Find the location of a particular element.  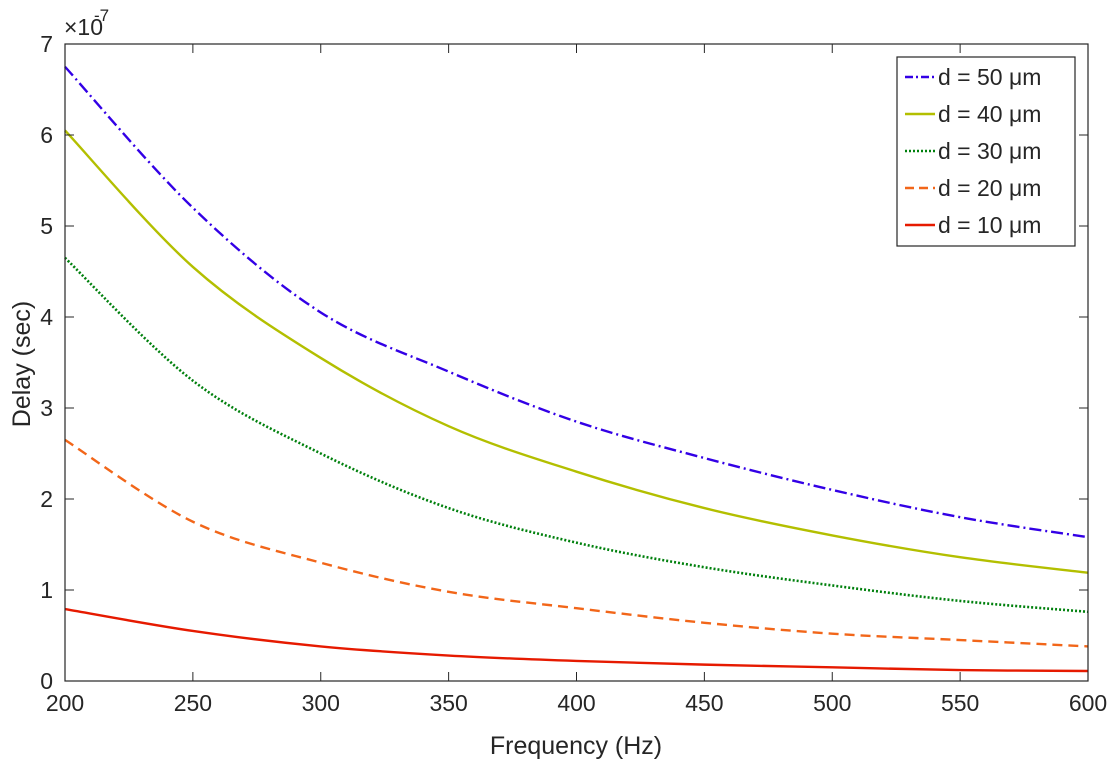

x-axis-label: Frequency (Hz) is located at coordinates (576, 746).